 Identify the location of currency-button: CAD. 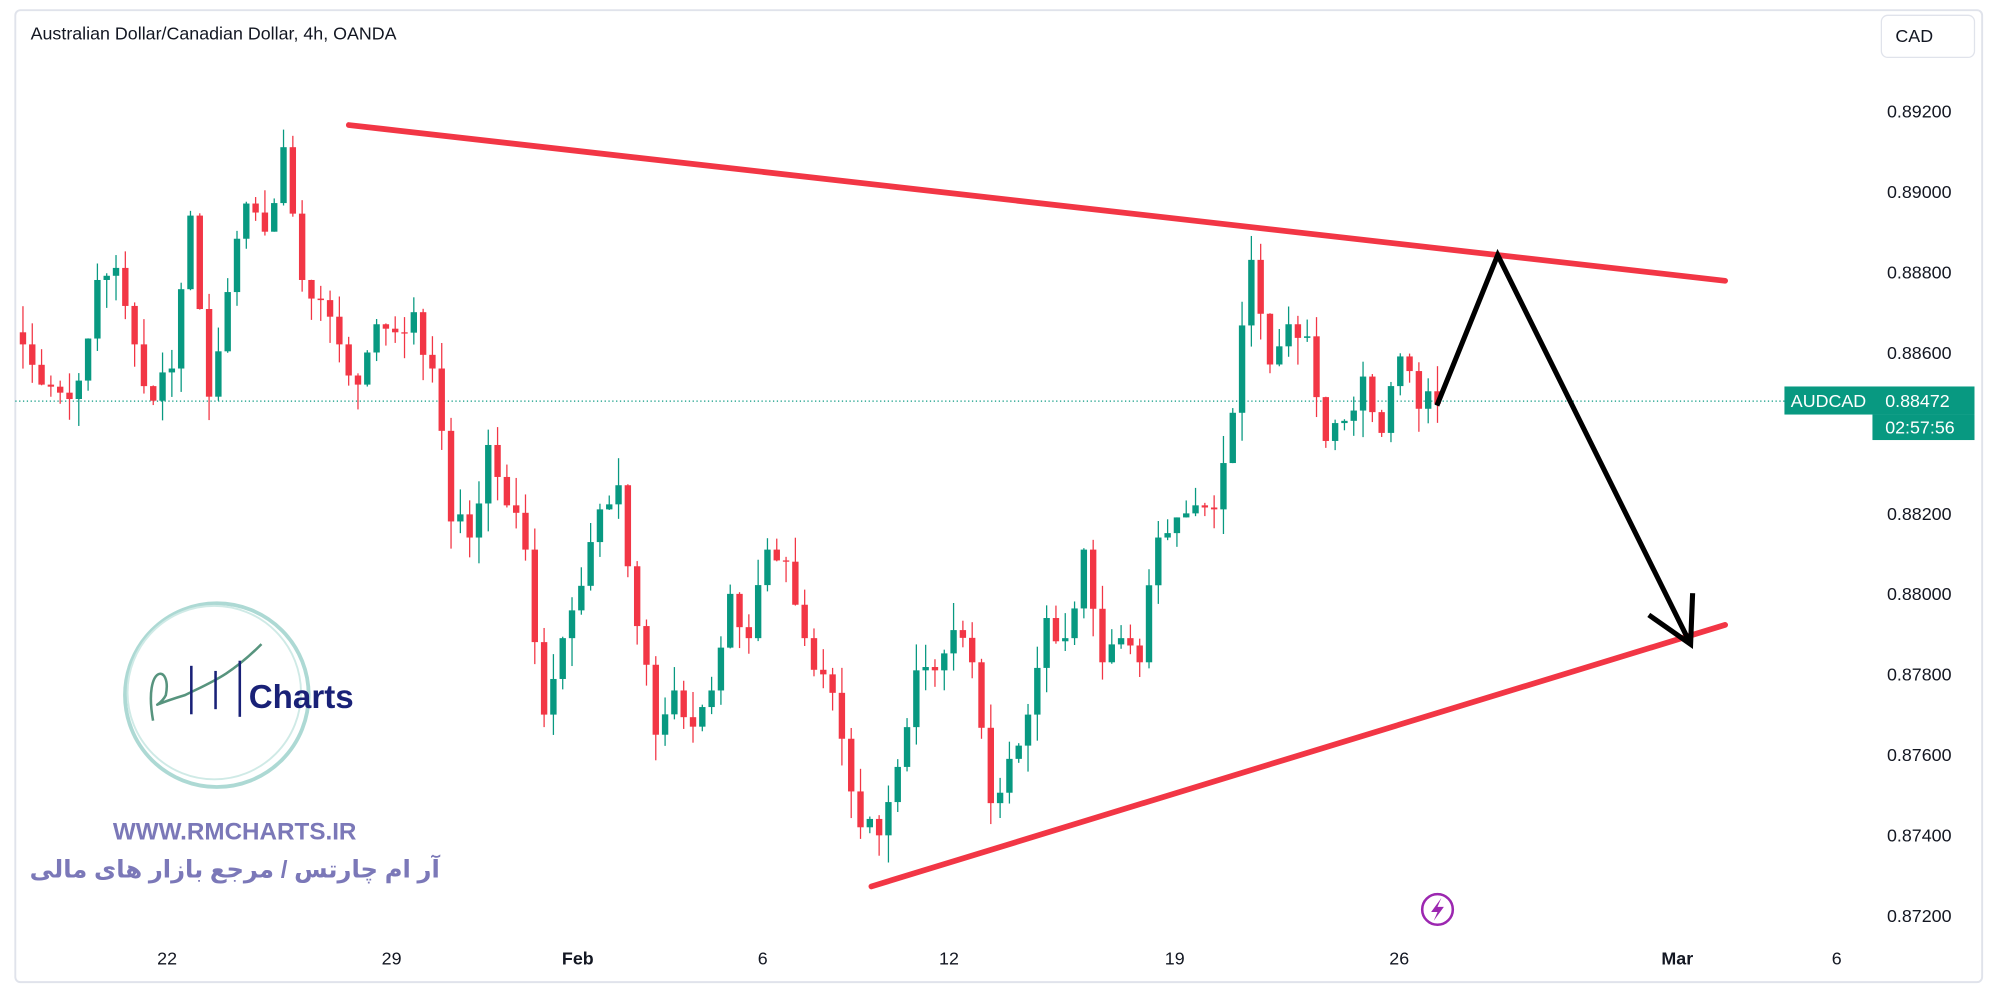
(1928, 36).